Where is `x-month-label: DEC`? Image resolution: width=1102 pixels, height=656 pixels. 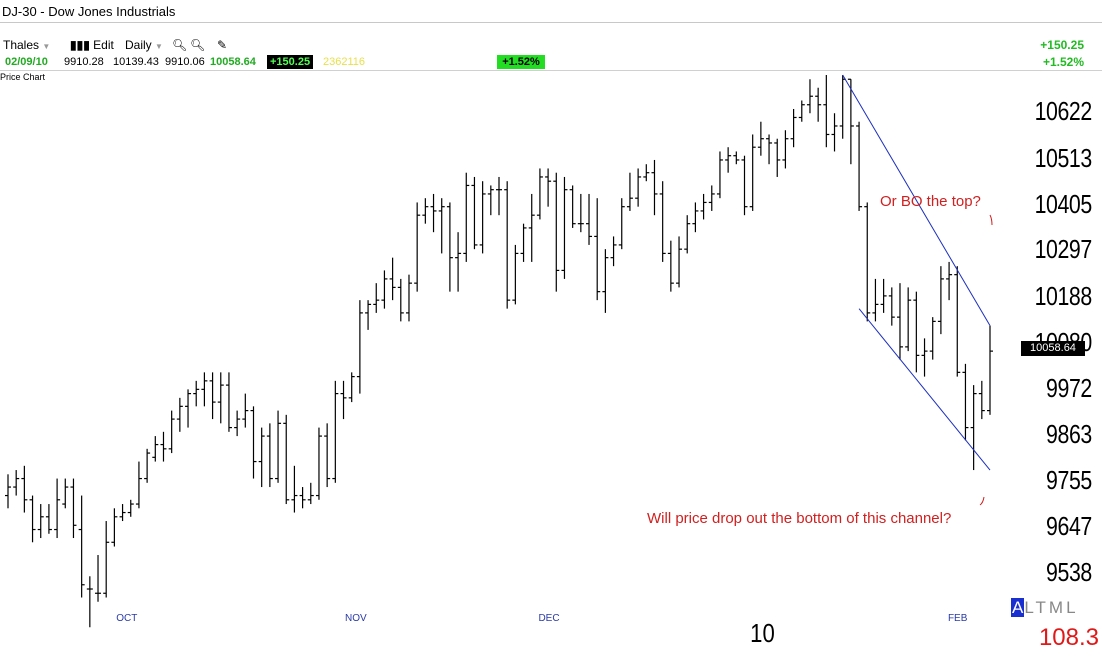
x-month-label: DEC is located at coordinates (549, 618).